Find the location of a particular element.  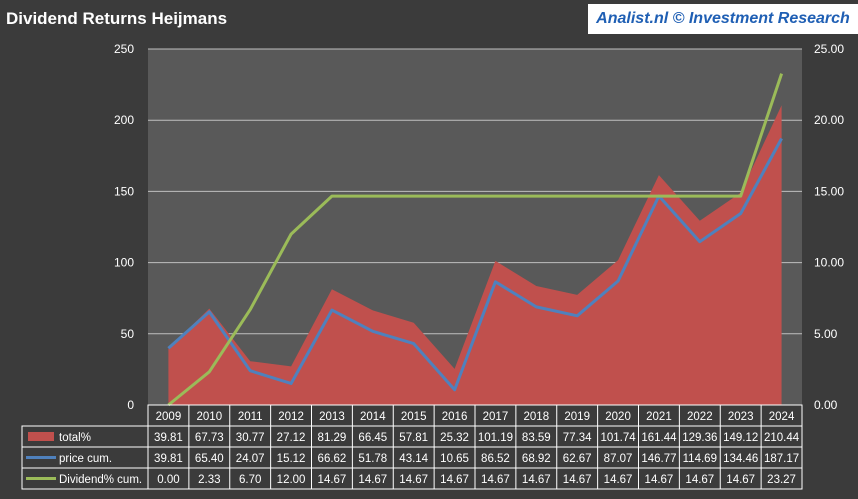

data-label: 62.67 is located at coordinates (577, 459).